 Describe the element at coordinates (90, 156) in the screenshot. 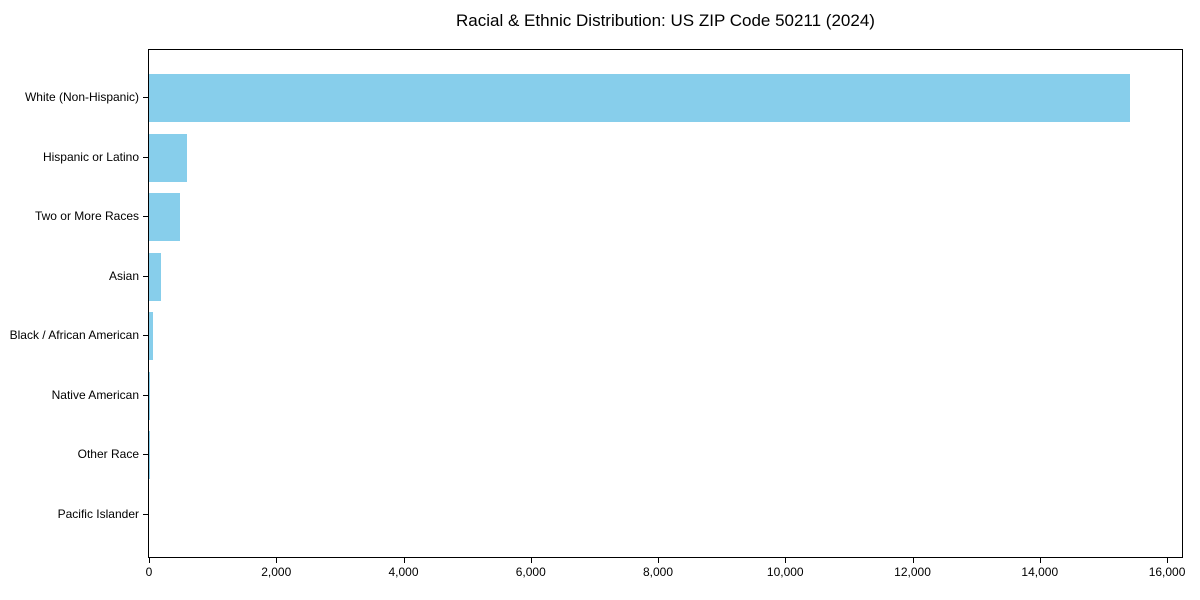

I see `y-tick-label: Hispanic or Latino` at that location.